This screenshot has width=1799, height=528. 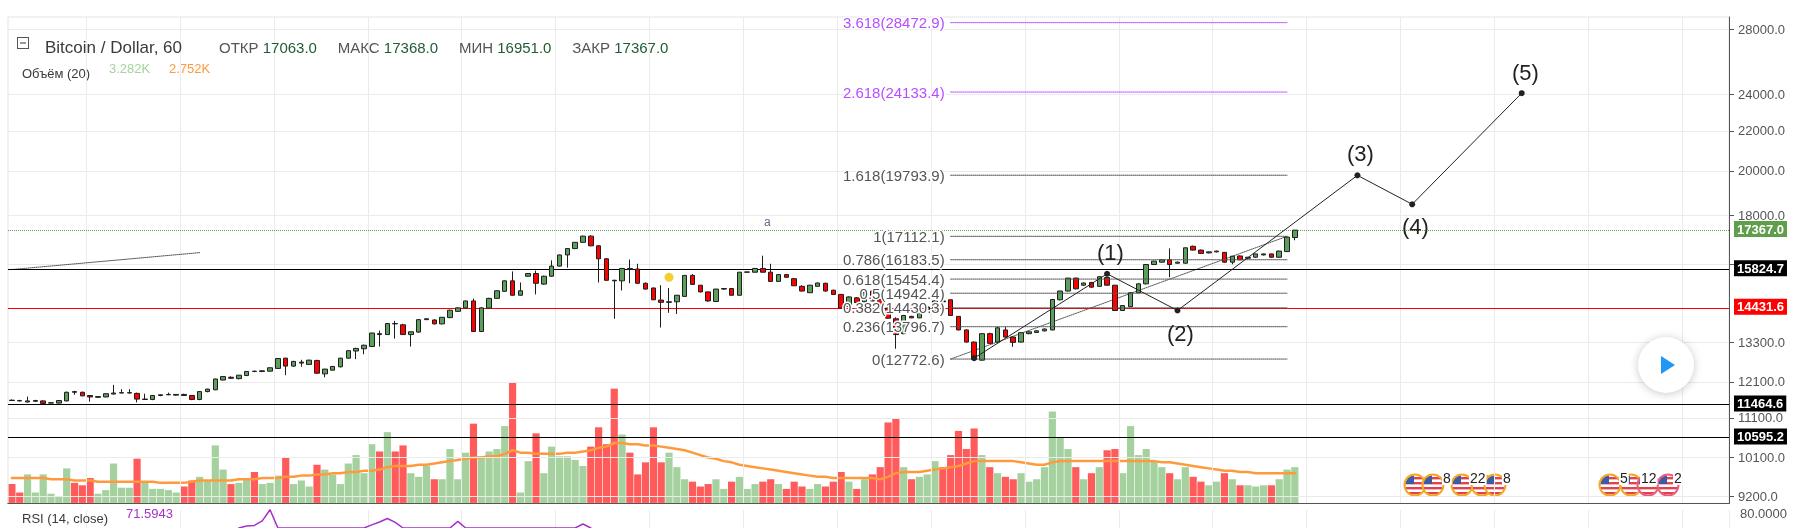 What do you see at coordinates (1760, 268) in the screenshot?
I see `ref-line-label: 15824.7` at bounding box center [1760, 268].